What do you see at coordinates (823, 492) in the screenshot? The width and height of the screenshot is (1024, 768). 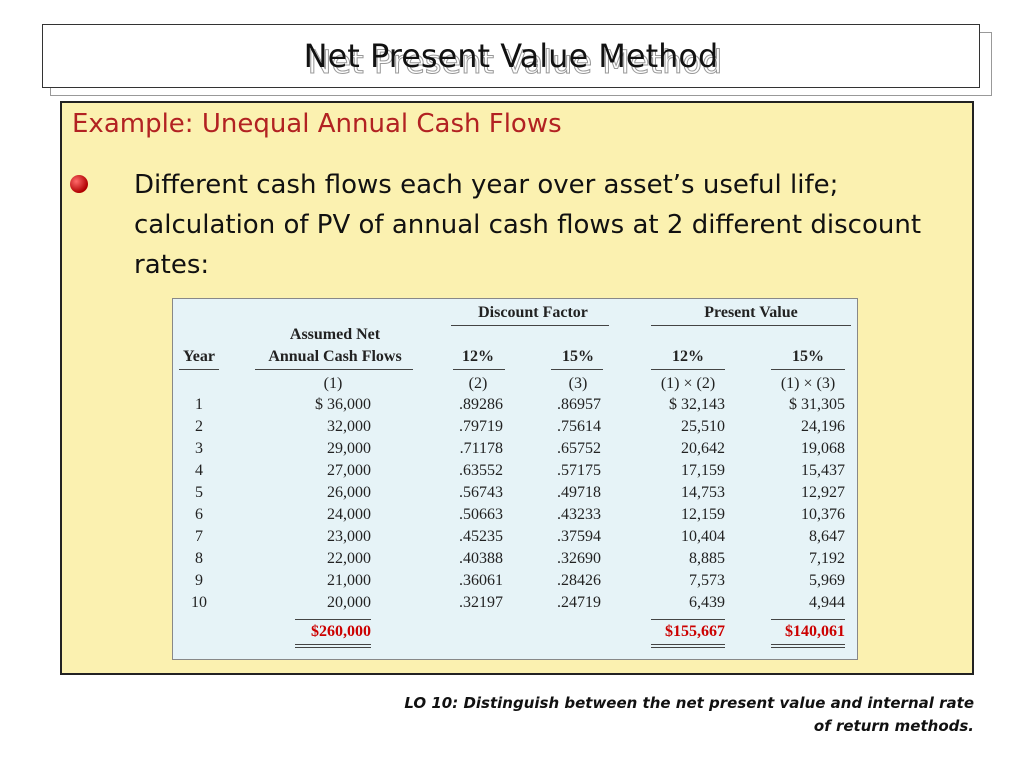 I see `table-cell-pv15: 12,927` at bounding box center [823, 492].